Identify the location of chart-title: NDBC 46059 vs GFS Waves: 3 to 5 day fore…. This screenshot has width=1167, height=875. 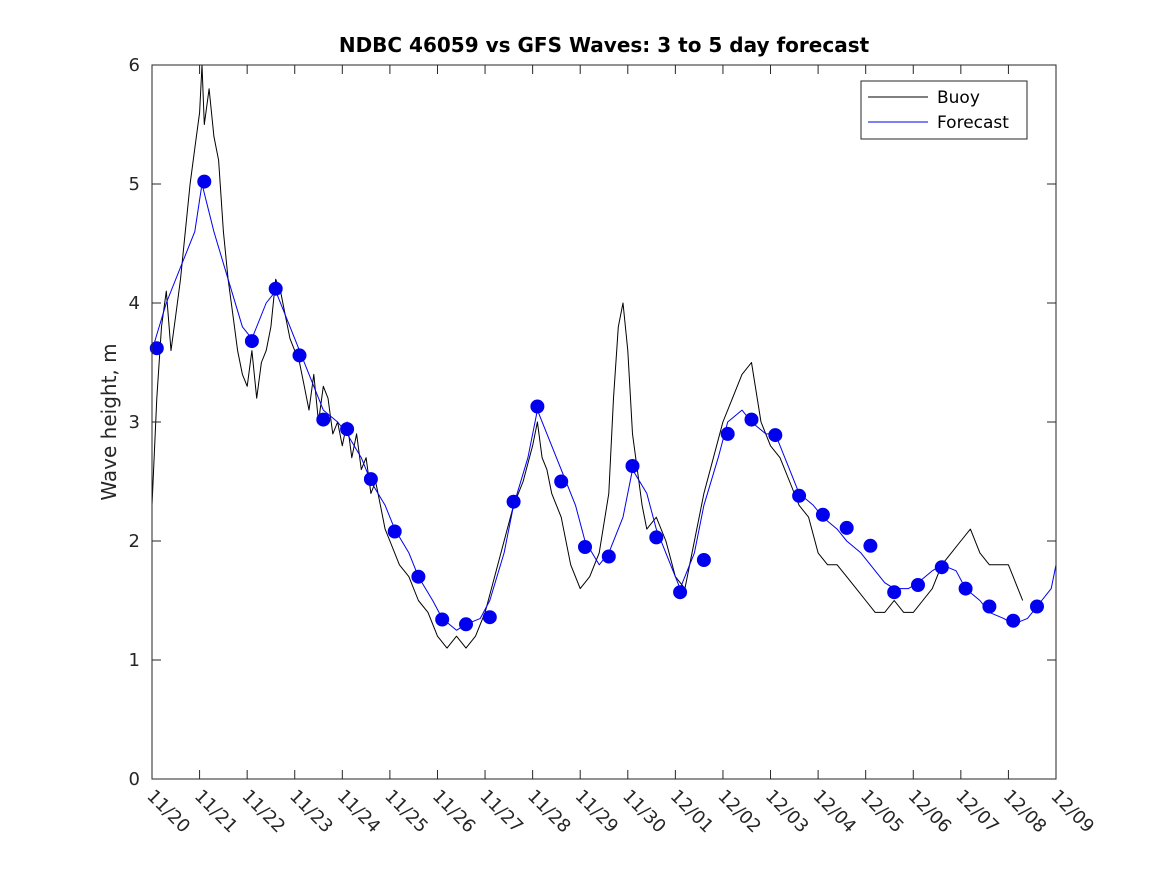
(604, 45).